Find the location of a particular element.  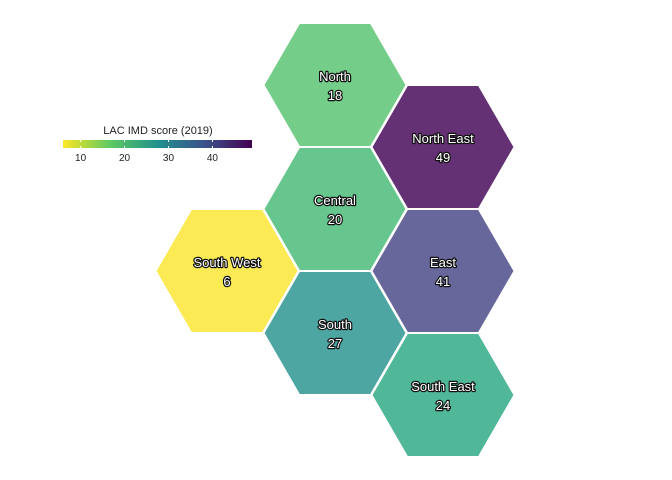

region-name-label: South is located at coordinates (335, 324).